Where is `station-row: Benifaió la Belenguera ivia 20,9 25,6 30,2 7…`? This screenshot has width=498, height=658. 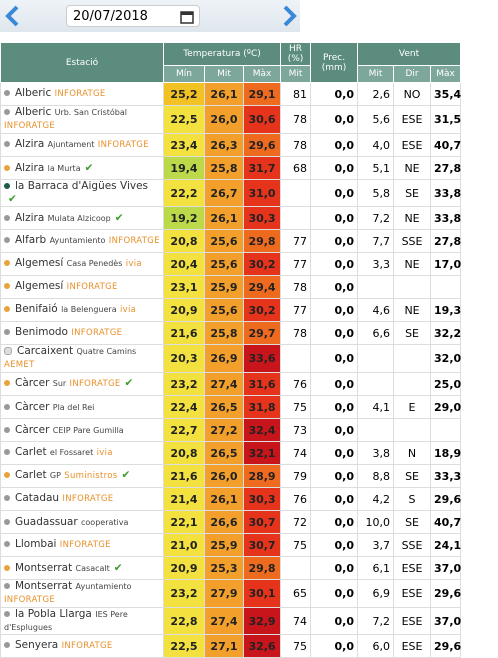 station-row: Benifaió la Belenguera ivia 20,9 25,6 30,2 7… is located at coordinates (230, 310).